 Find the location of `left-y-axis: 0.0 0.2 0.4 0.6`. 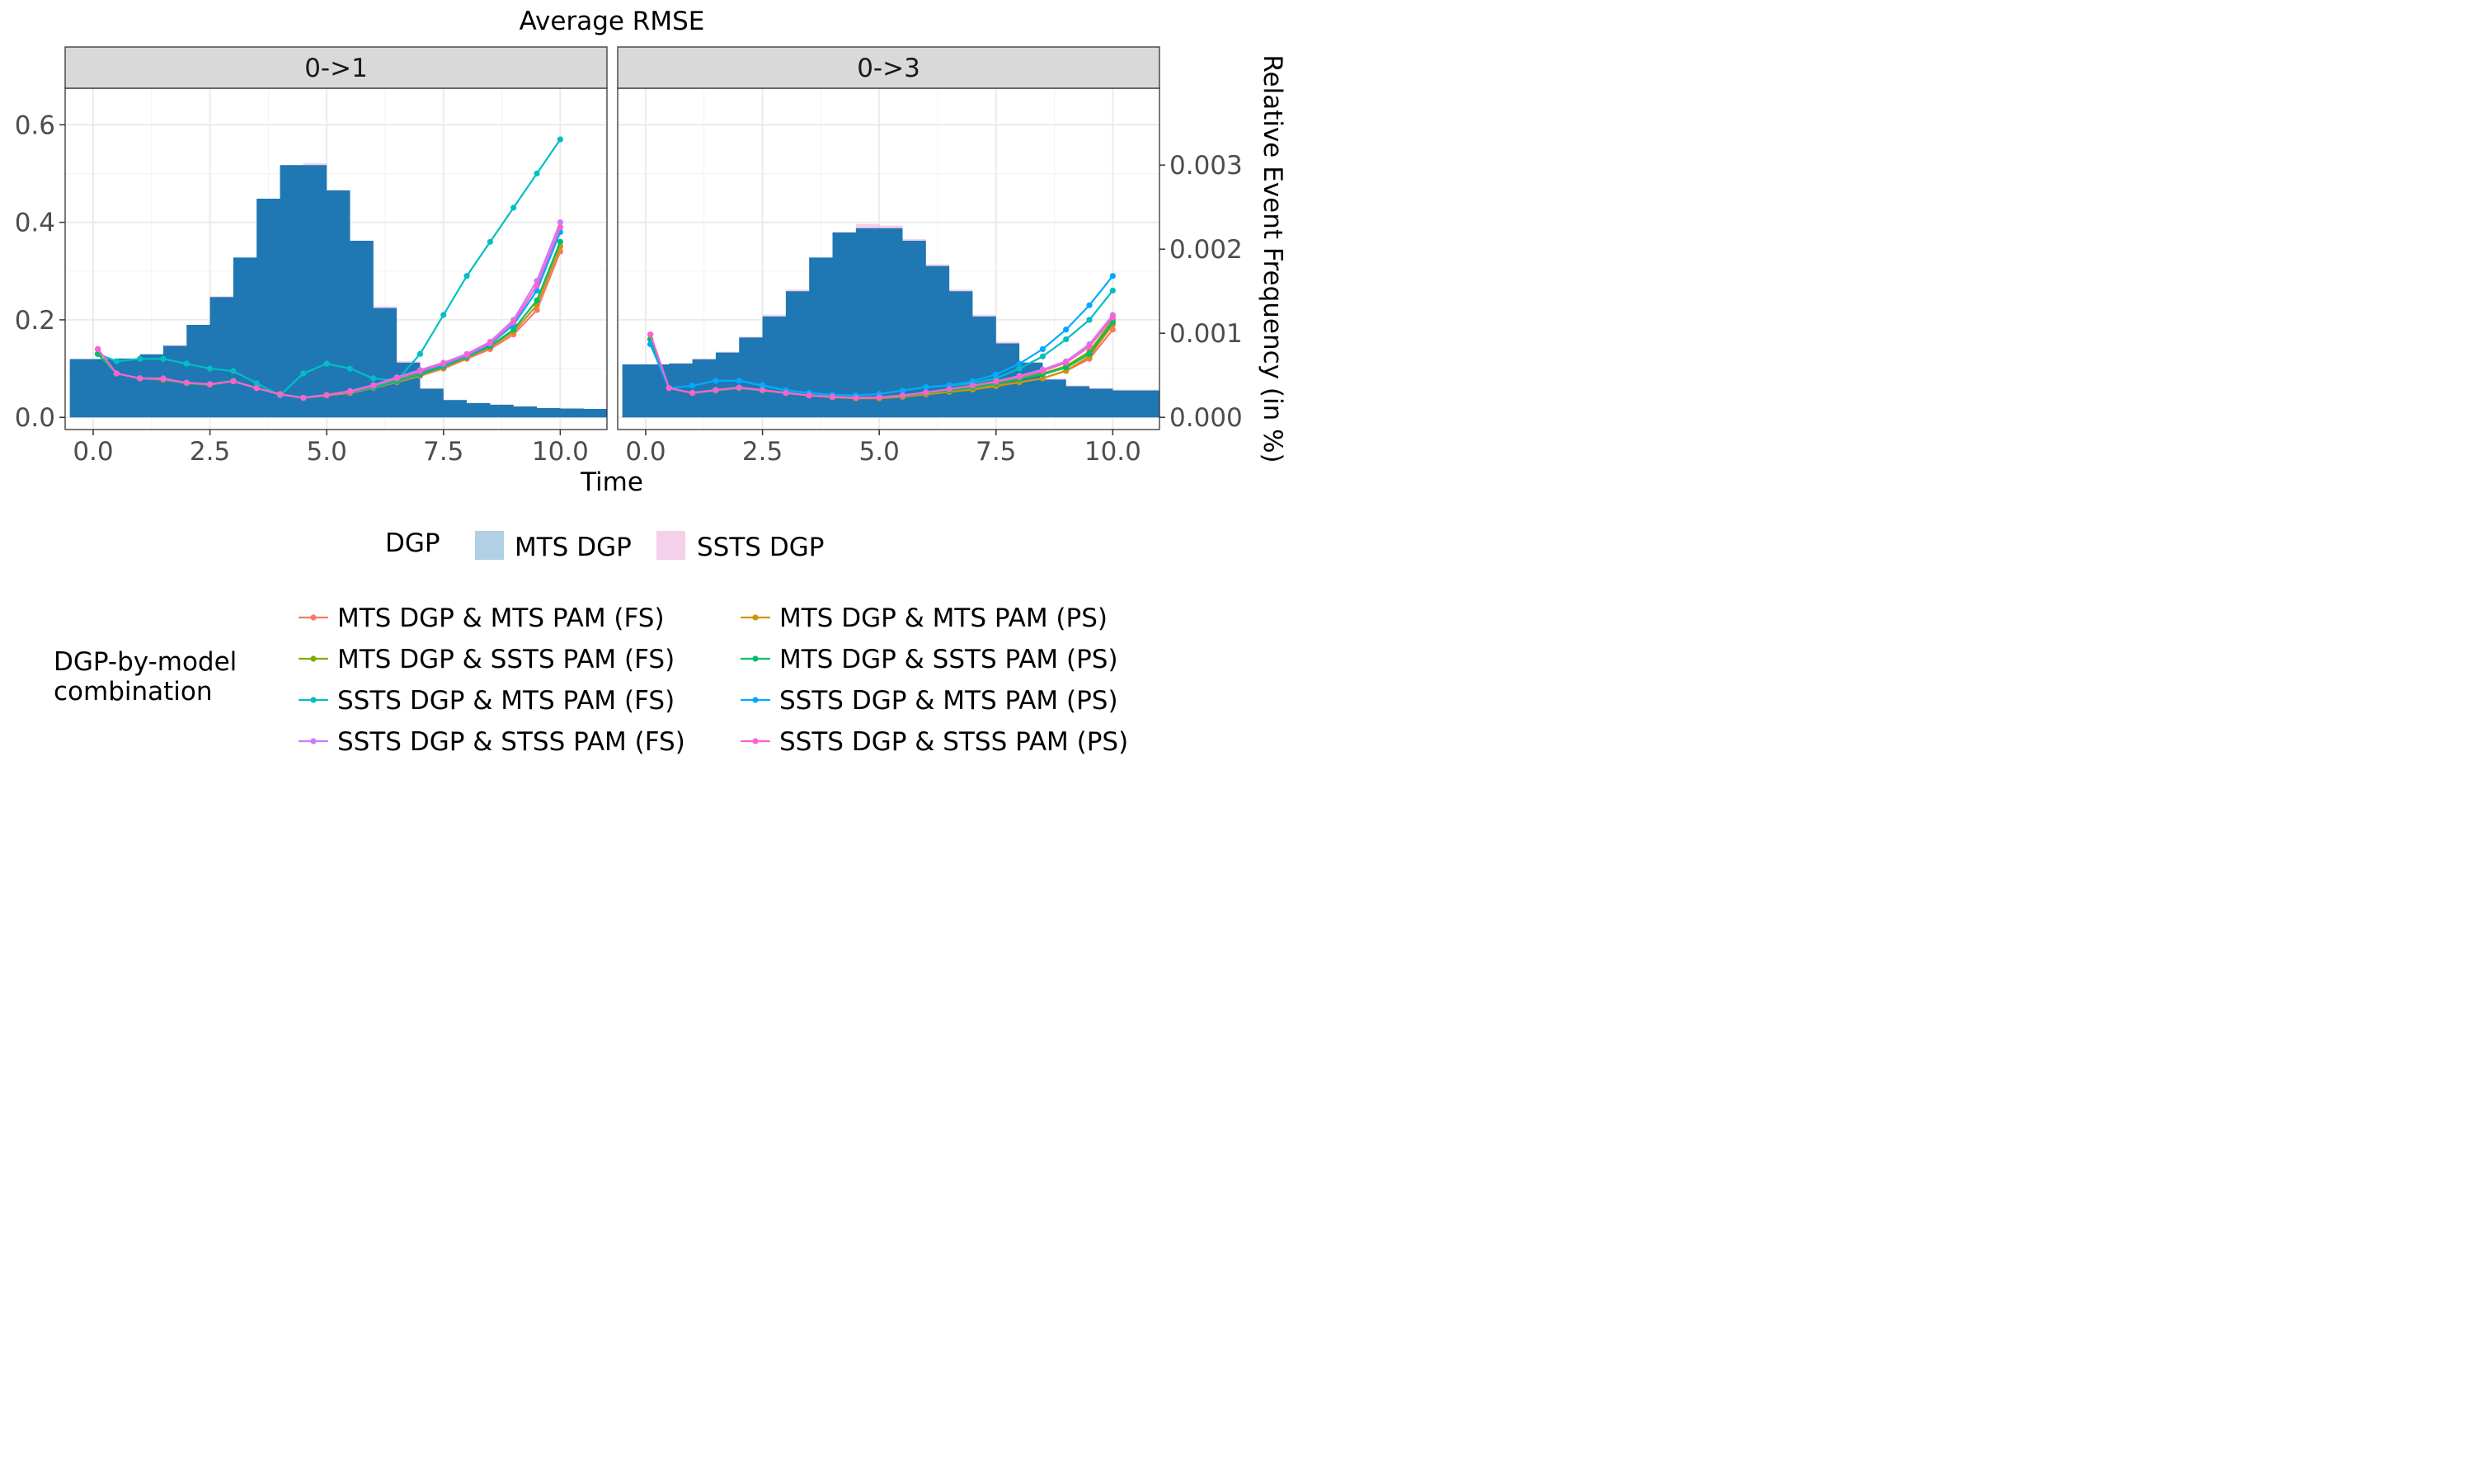

left-y-axis: 0.0 0.2 0.4 0.6 is located at coordinates (40, 271).